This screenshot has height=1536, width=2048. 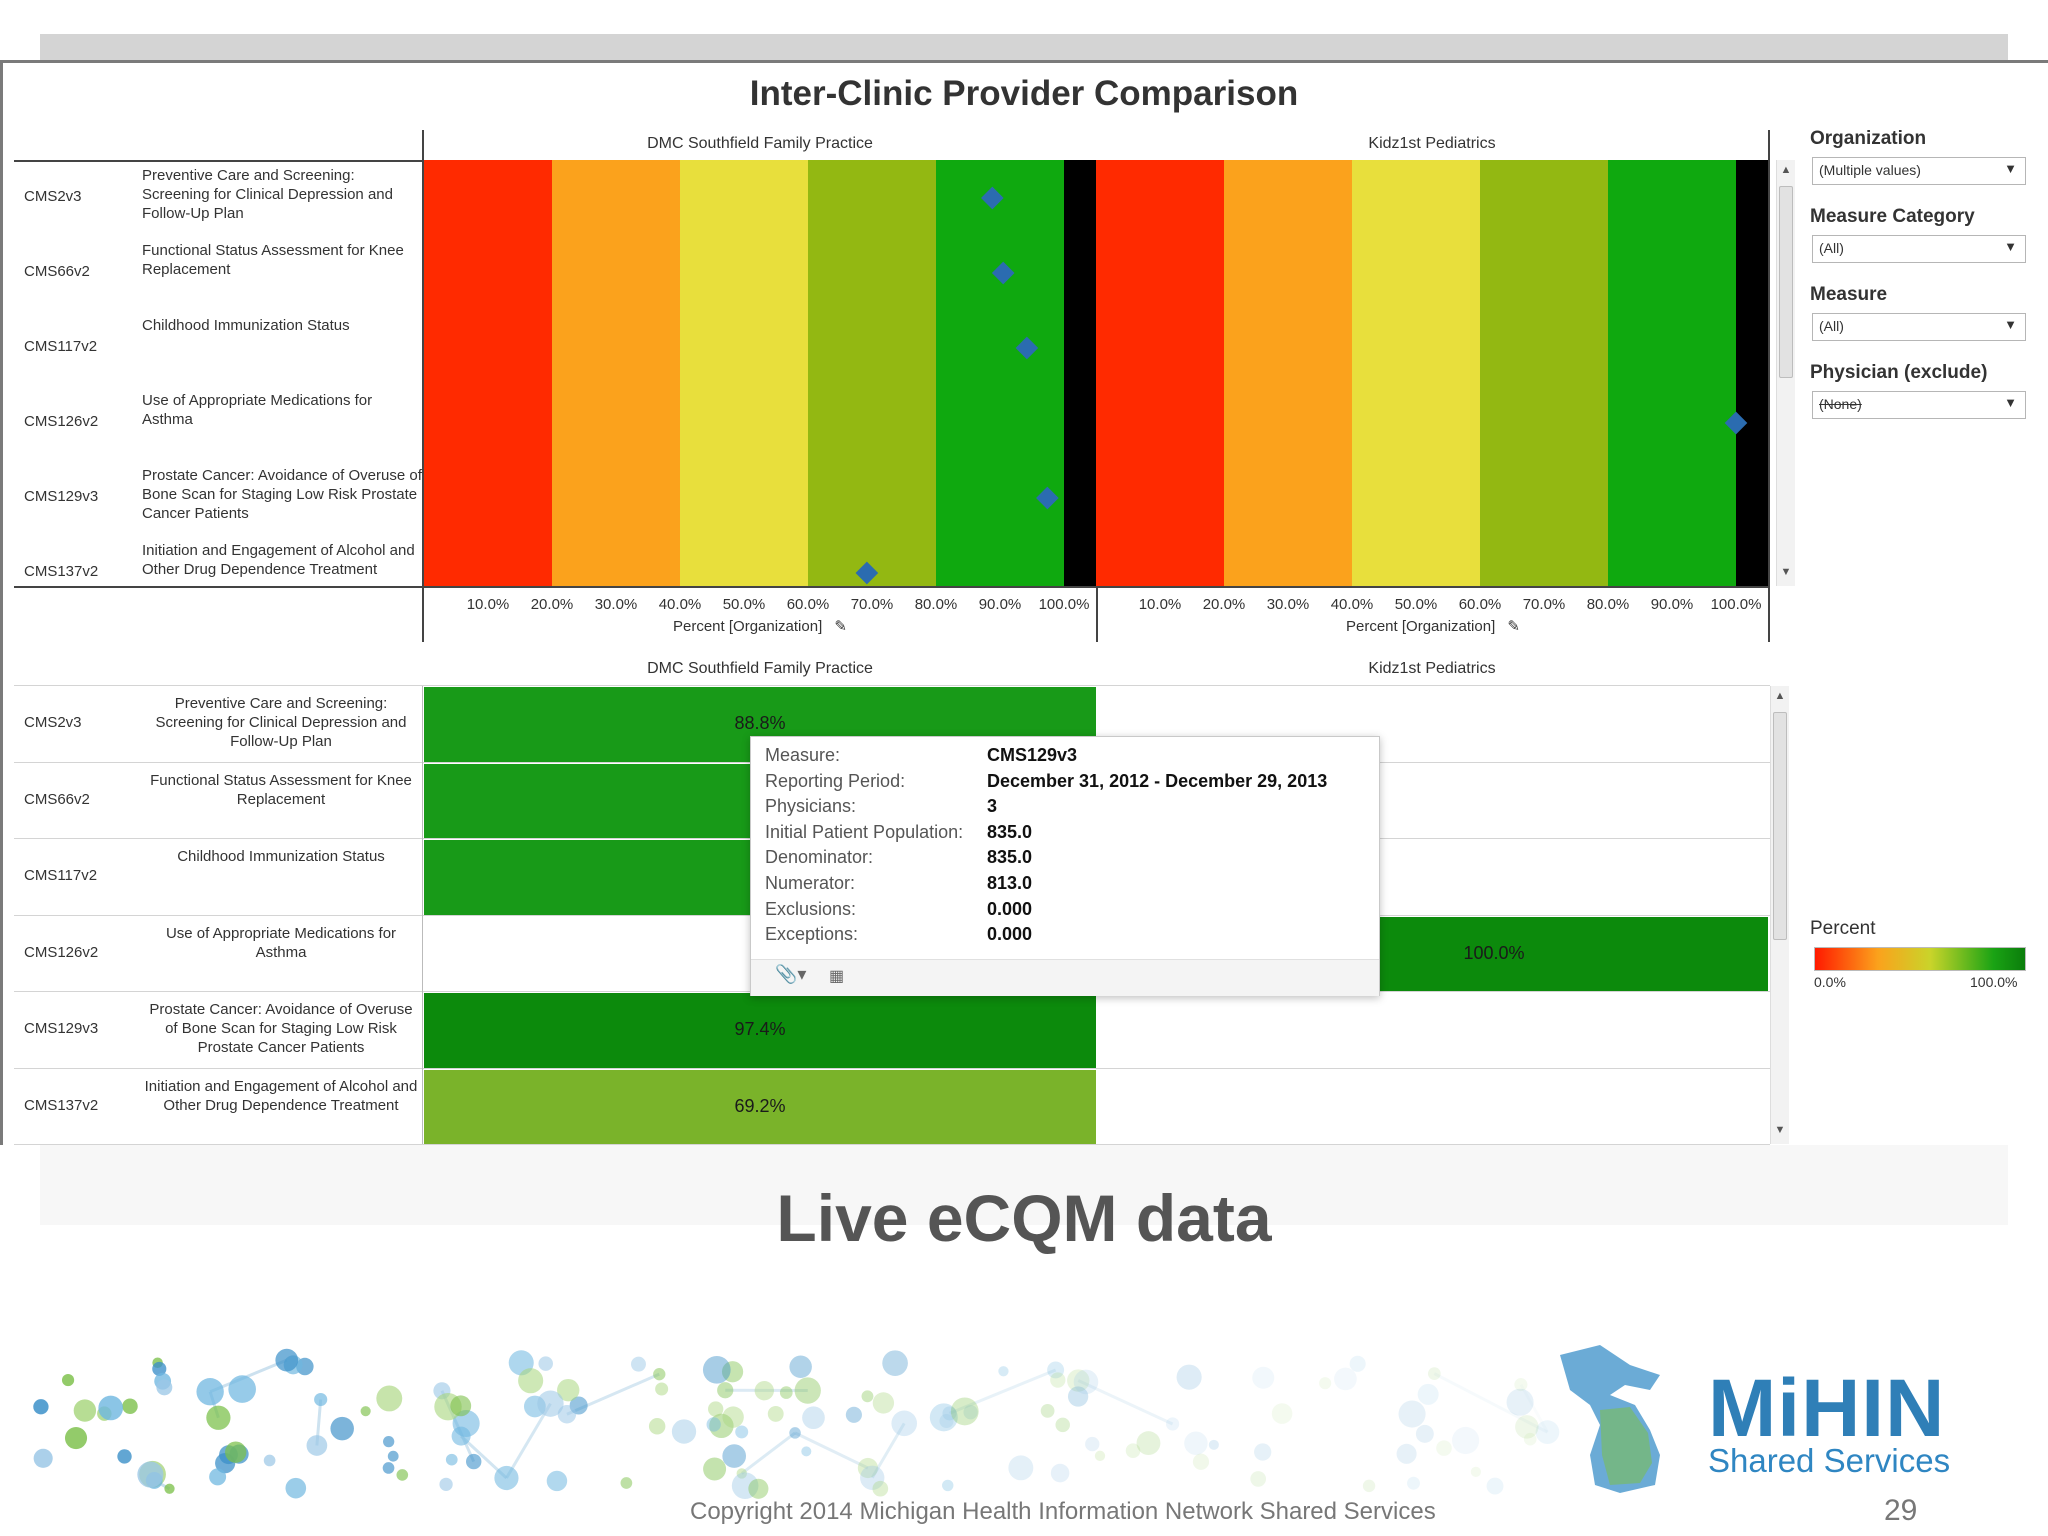 I want to click on measure-code: CMS117v2, so click(x=61, y=346).